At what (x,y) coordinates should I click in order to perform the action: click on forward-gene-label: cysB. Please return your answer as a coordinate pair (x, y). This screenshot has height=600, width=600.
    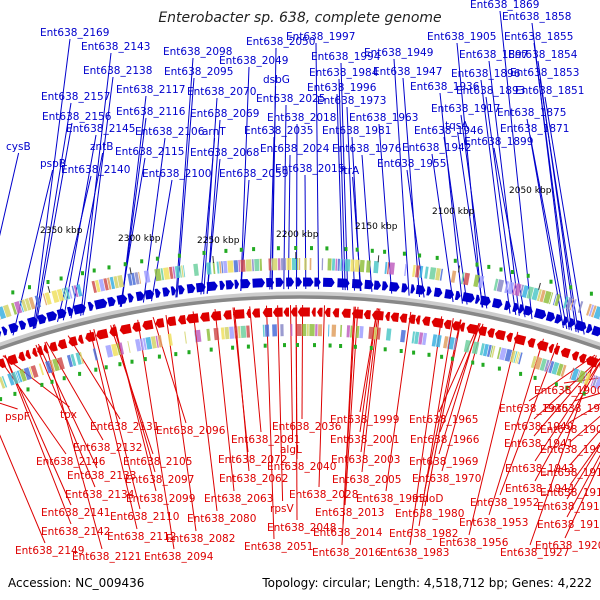
    Looking at the image, I should click on (18, 147).